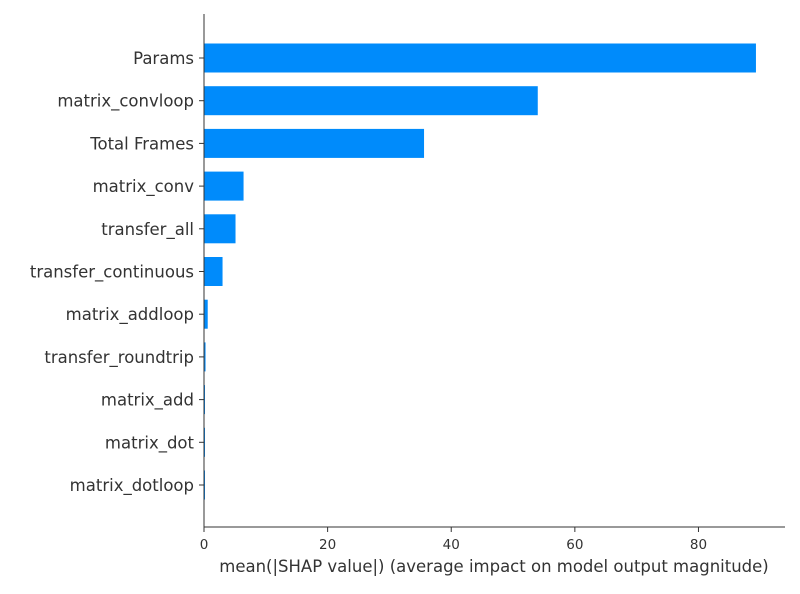 This screenshot has height=594, width=800. What do you see at coordinates (224, 186) in the screenshot?
I see `bar-matrix-conv` at bounding box center [224, 186].